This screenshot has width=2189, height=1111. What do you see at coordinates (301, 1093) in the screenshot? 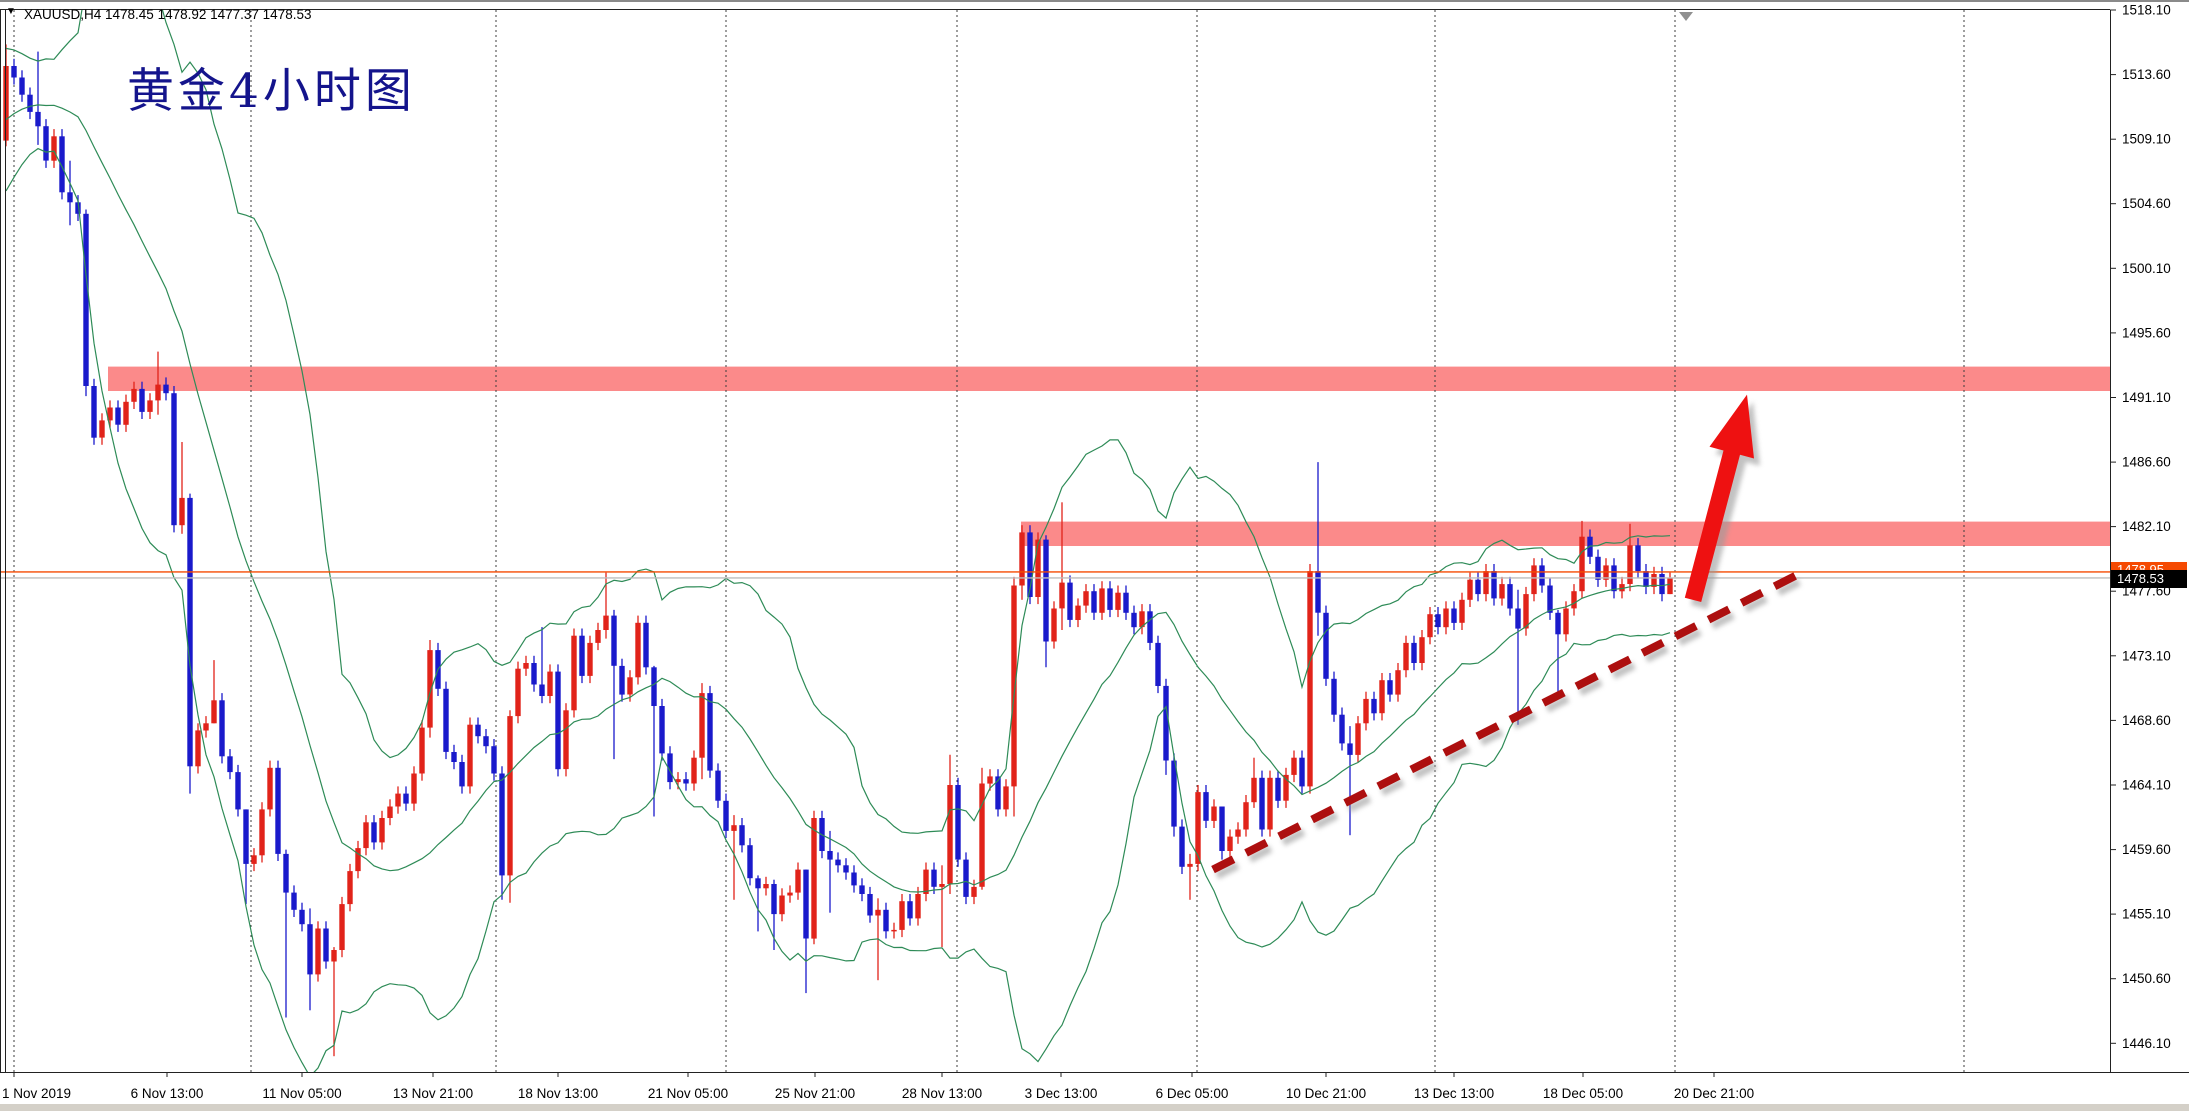
I see `svg-text: 11 Nov 05:00` at bounding box center [301, 1093].